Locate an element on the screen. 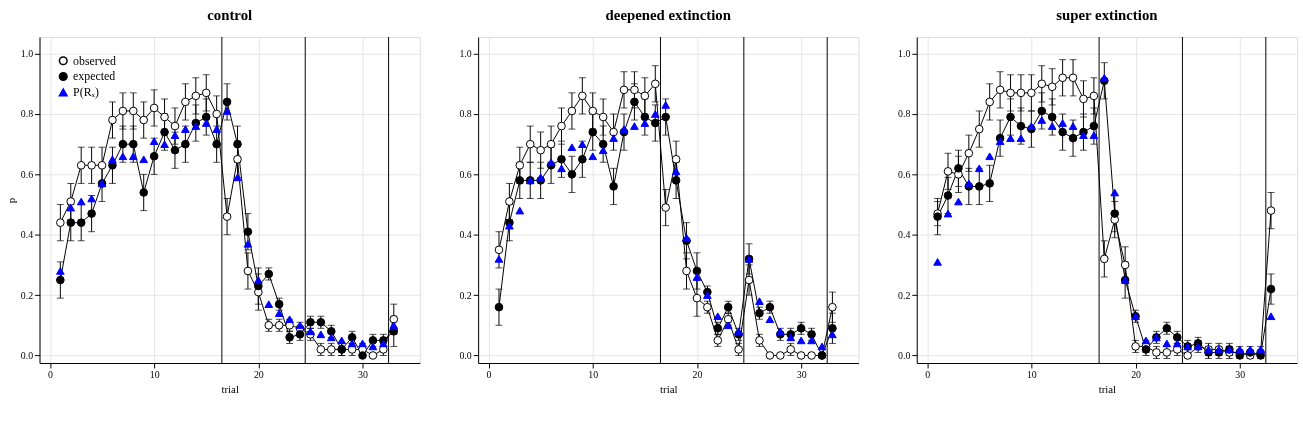 The height and width of the screenshot is (435, 1303). chart-title: control is located at coordinates (230, 14).